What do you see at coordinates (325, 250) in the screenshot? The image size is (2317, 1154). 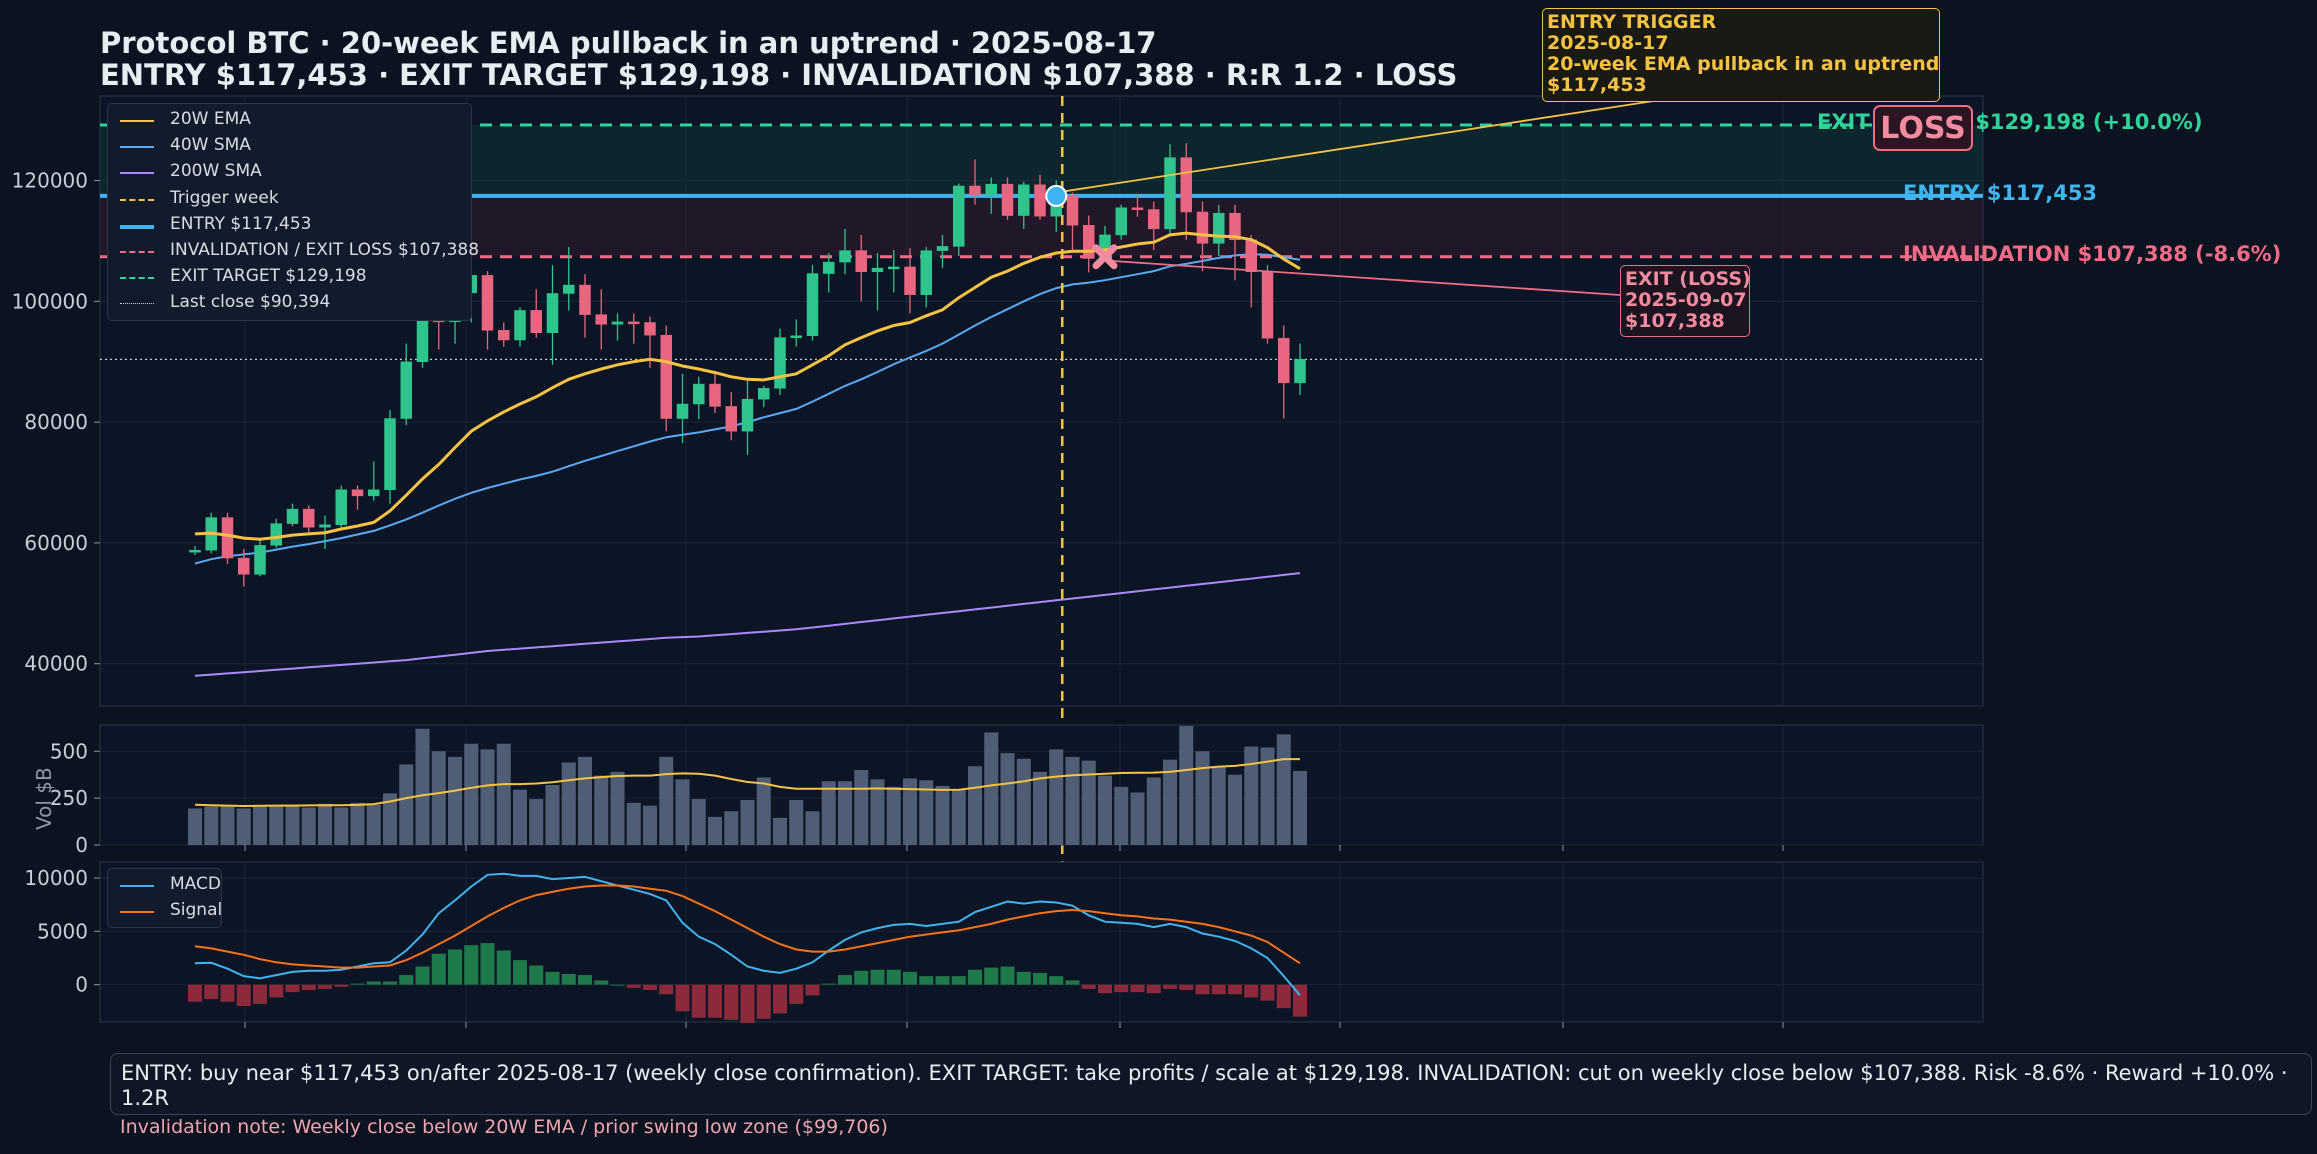 I see `legend-label: INVALIDATION / EXIT LOSS $107,388` at bounding box center [325, 250].